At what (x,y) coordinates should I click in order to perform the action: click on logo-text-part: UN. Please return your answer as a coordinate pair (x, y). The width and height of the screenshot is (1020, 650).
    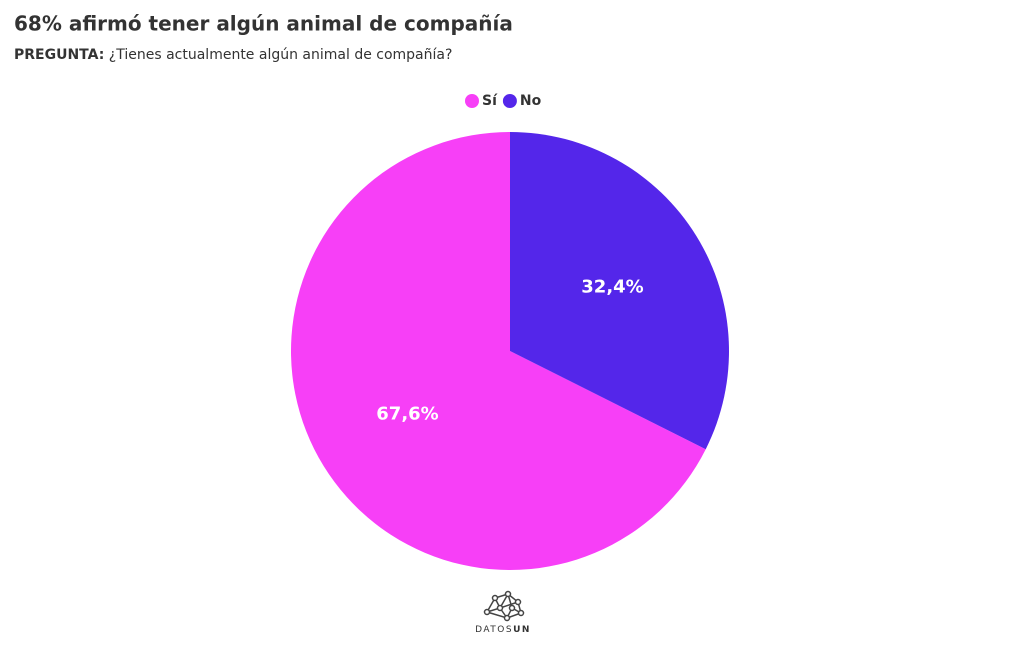
    Looking at the image, I should click on (522, 630).